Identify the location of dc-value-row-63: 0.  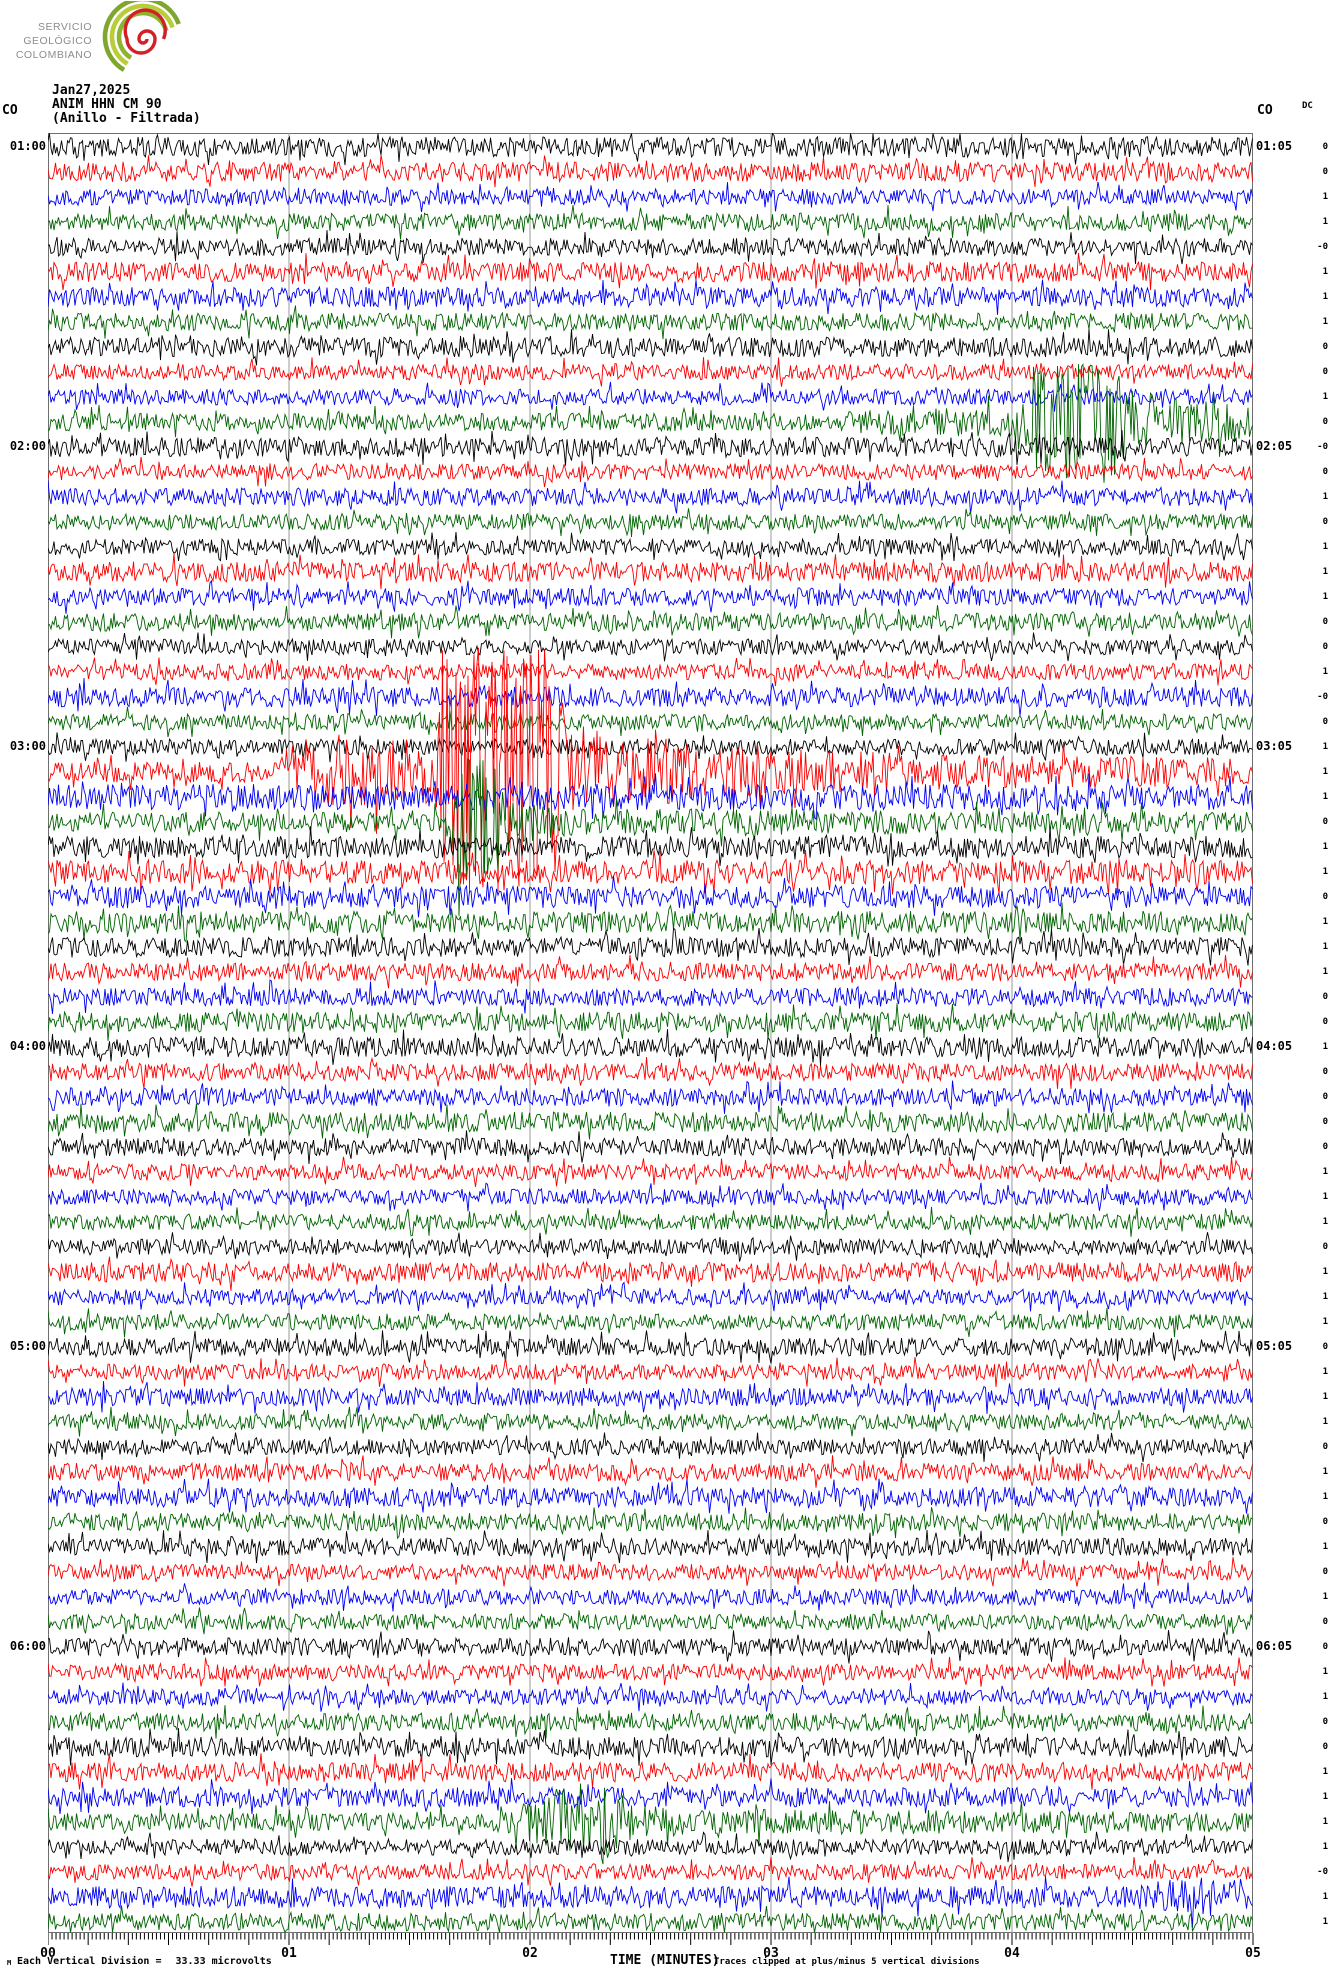
(1325, 1722).